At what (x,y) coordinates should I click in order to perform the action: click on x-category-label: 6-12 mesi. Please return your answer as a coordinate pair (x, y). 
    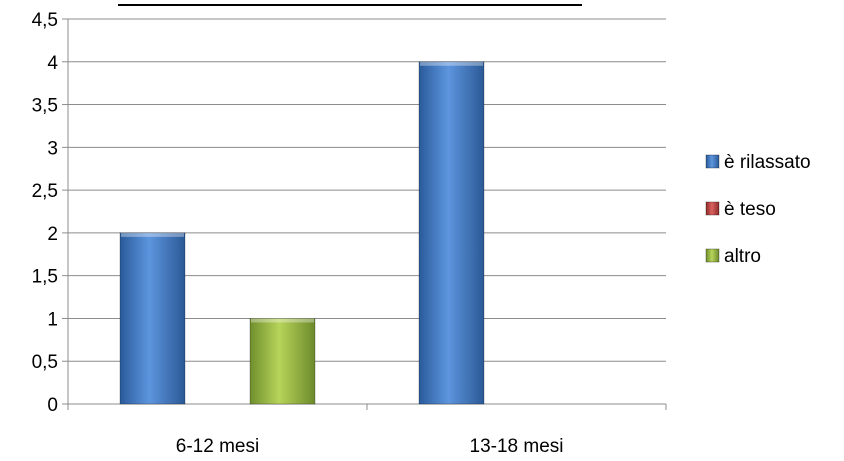
    Looking at the image, I should click on (217, 446).